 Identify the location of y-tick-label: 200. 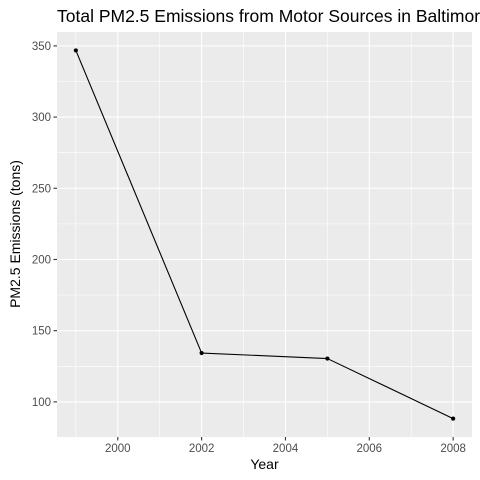
(41, 260).